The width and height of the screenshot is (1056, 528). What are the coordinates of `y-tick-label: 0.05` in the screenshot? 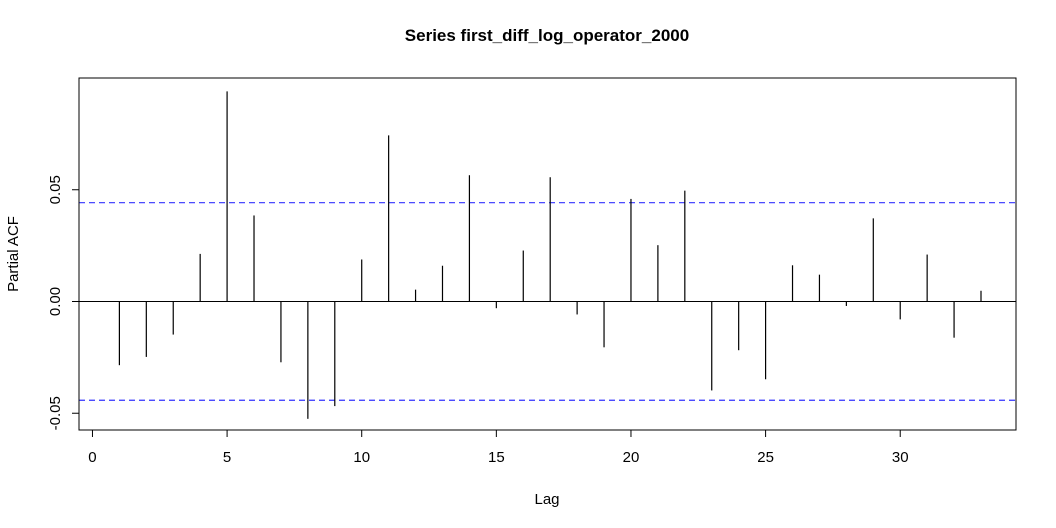 It's located at (55, 189).